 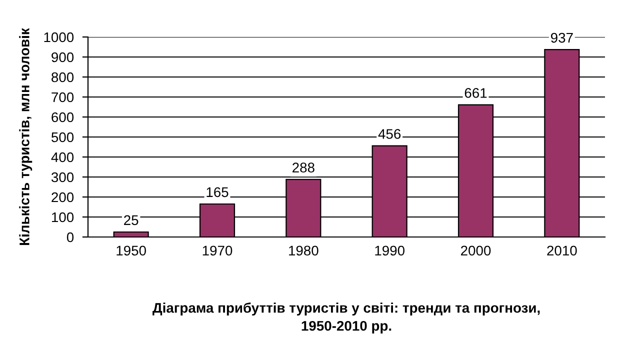 I want to click on x-tick-label: 1990, so click(x=389, y=251).